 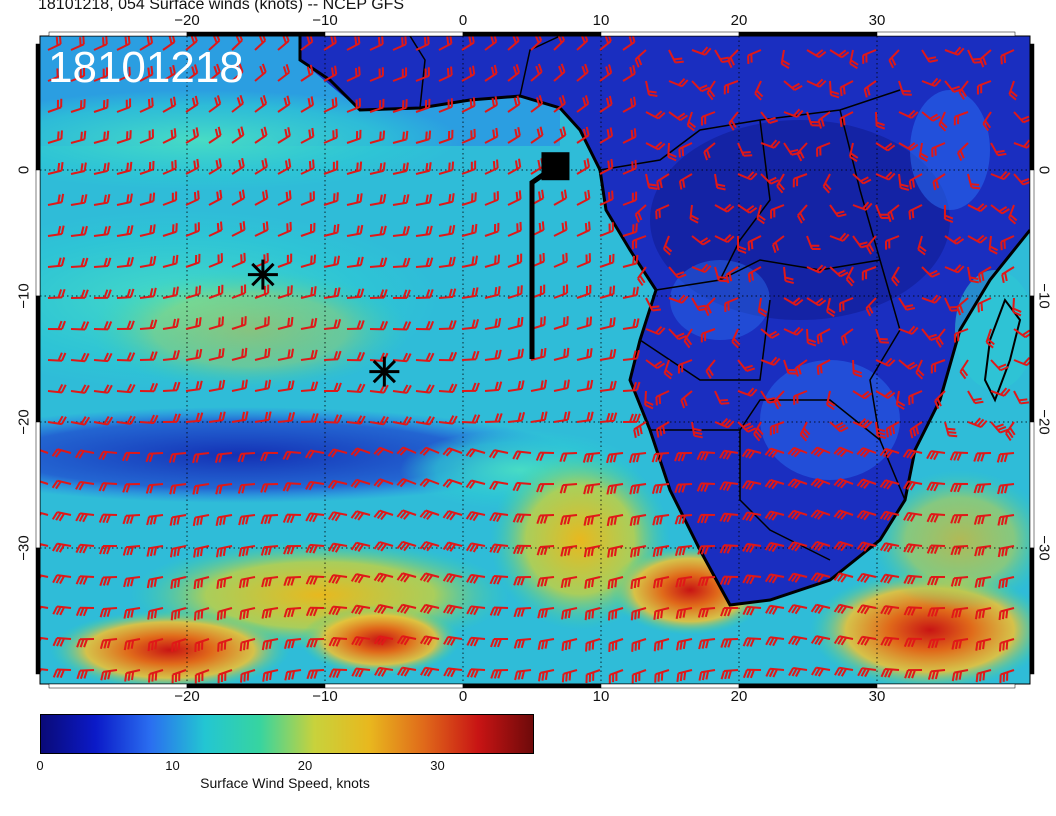 I want to click on bottom-axis-bar, so click(x=808, y=686).